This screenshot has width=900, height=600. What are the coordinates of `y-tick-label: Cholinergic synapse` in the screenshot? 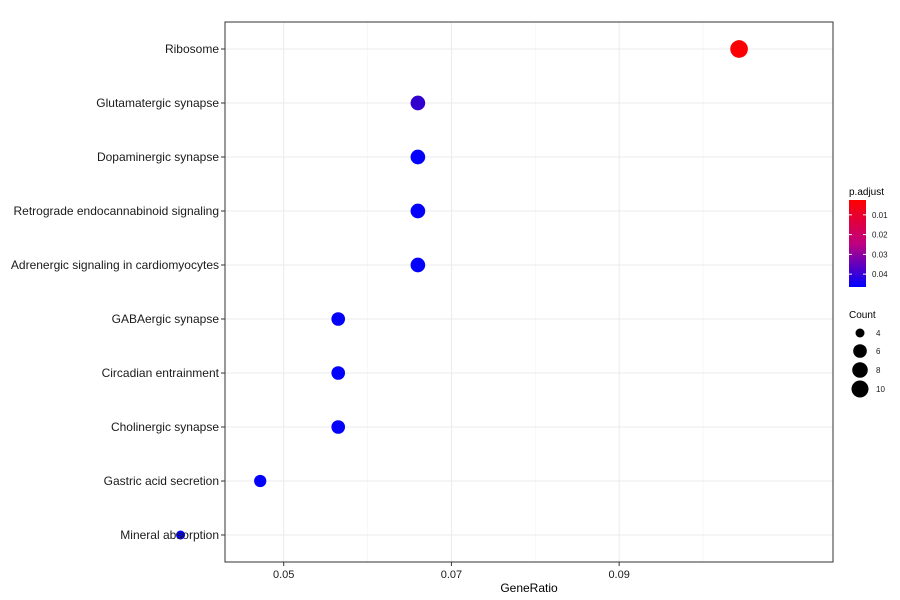 It's located at (165, 427).